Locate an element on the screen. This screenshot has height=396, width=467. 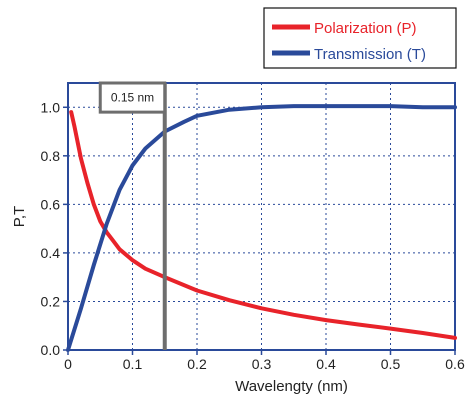
wavelength-marker-label: 0.15 nm is located at coordinates (132, 98).